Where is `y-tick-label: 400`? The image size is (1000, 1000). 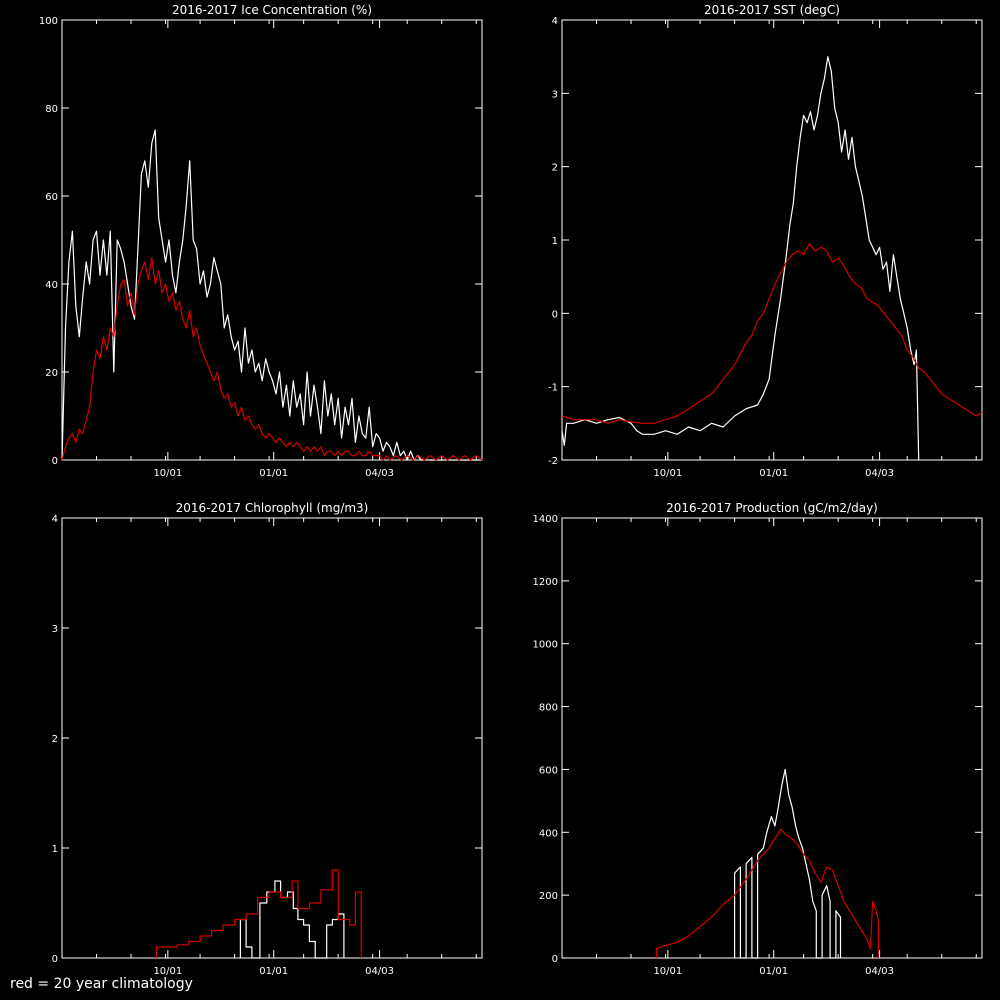
y-tick-label: 400 is located at coordinates (548, 833).